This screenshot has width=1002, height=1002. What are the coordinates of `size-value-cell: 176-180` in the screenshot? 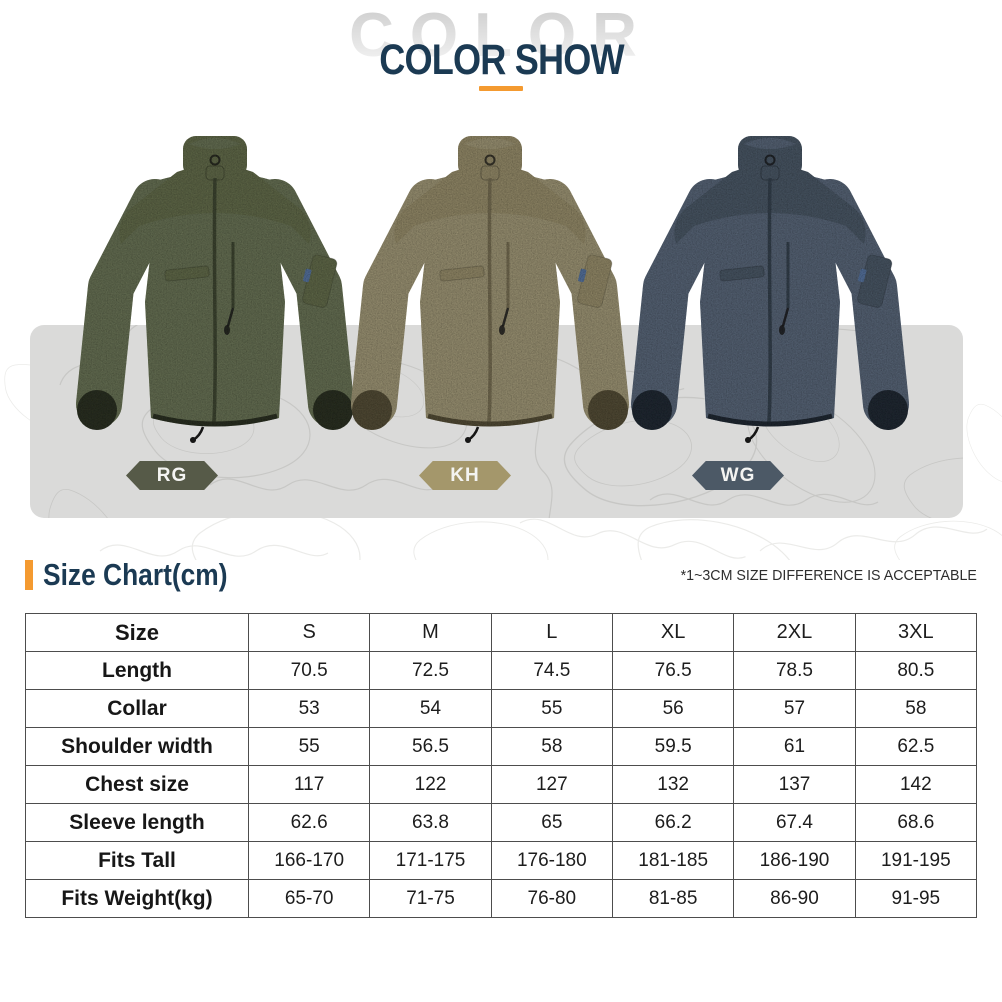 It's located at (551, 860).